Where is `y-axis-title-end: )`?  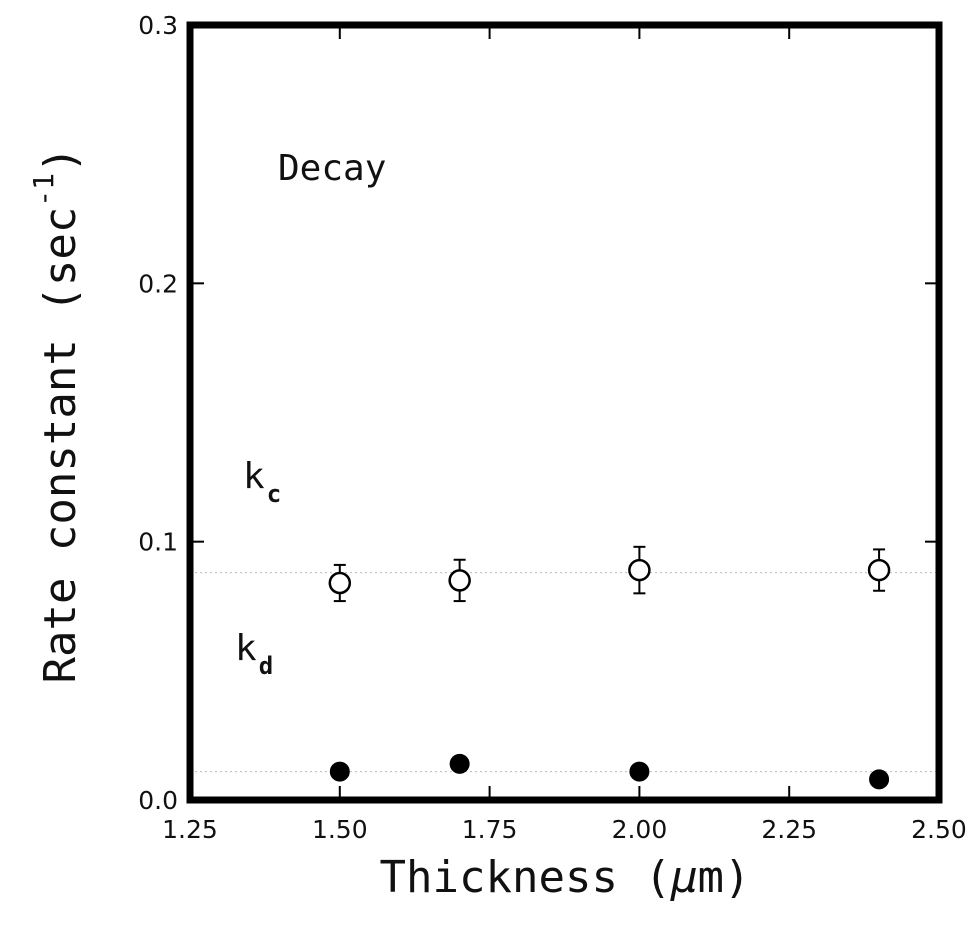
y-axis-title-end: ) is located at coordinates (60, 159).